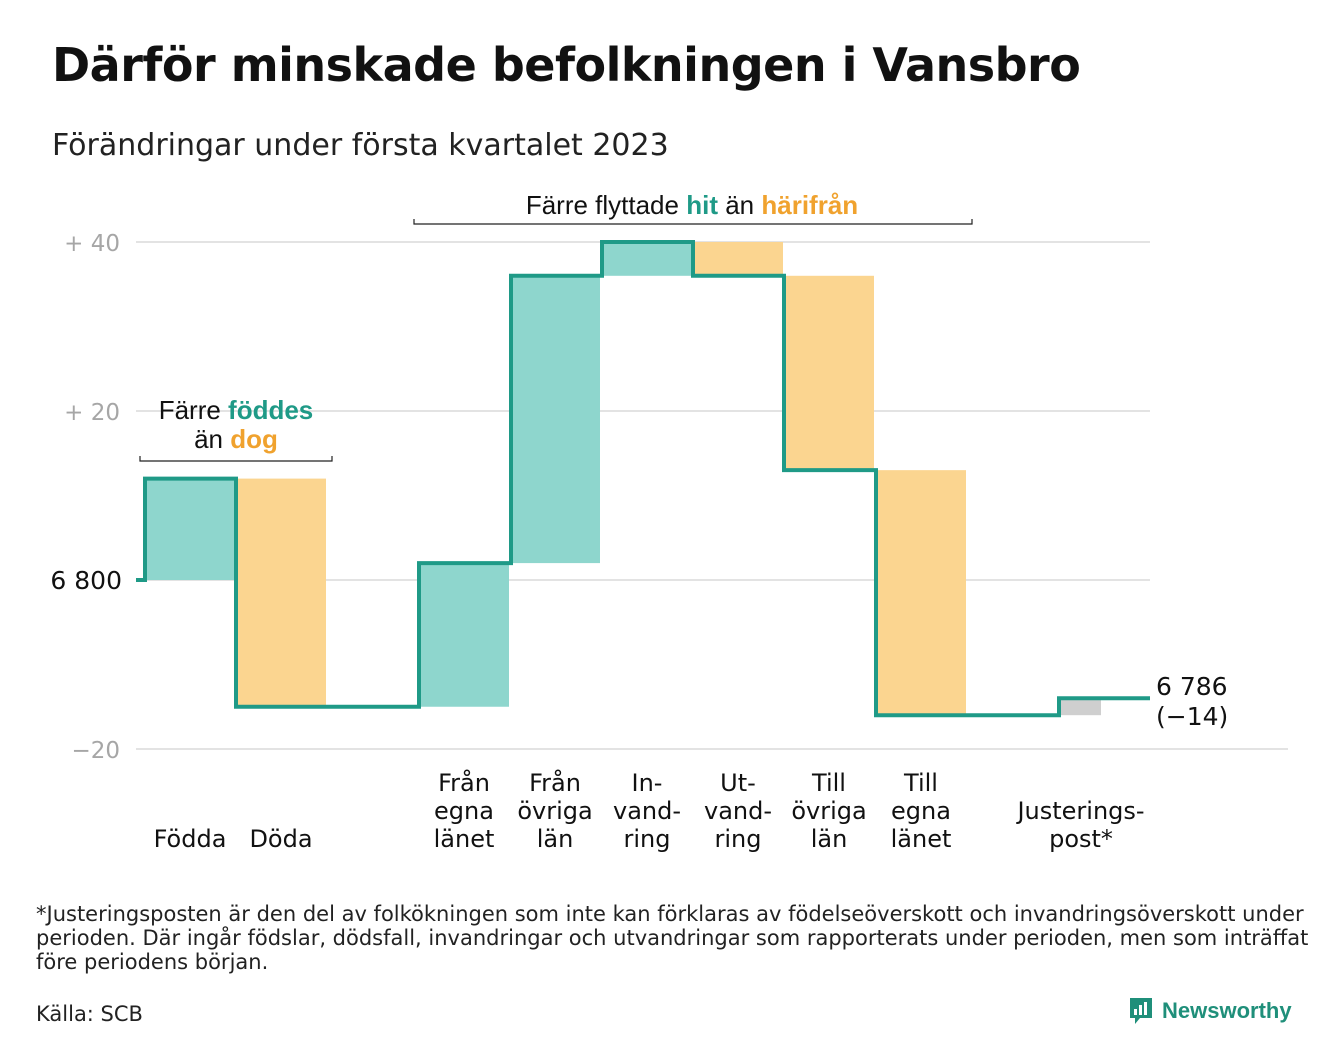 The image size is (1340, 1060). What do you see at coordinates (1081, 707) in the screenshot?
I see `bar-adjustment` at bounding box center [1081, 707].